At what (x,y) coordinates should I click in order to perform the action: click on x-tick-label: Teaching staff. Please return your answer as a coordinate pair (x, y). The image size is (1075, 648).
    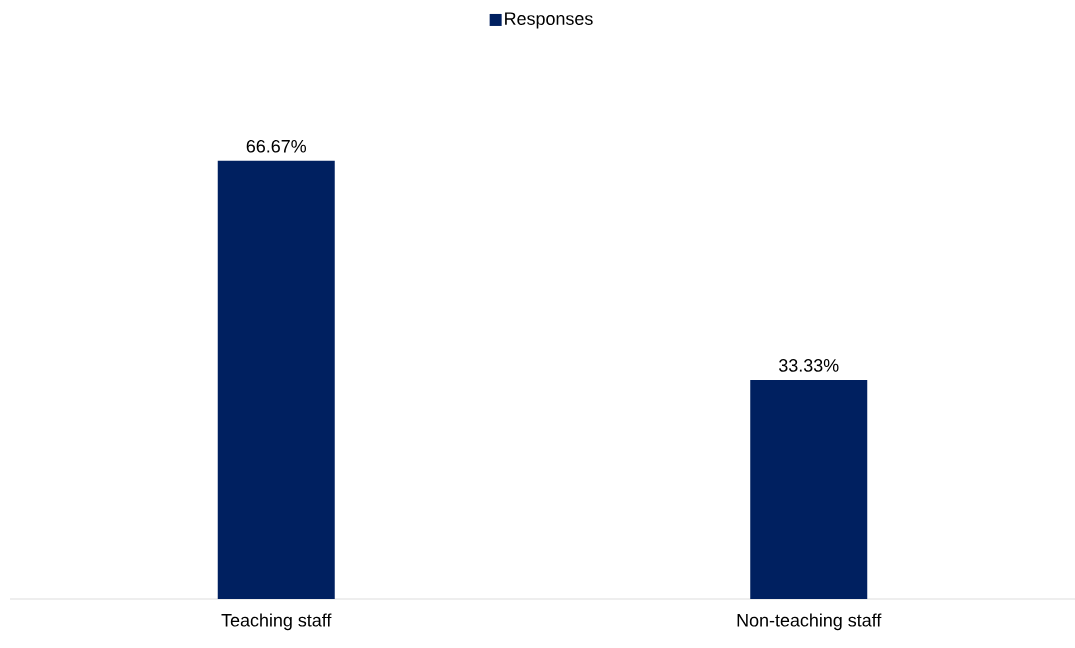
    Looking at the image, I should click on (276, 622).